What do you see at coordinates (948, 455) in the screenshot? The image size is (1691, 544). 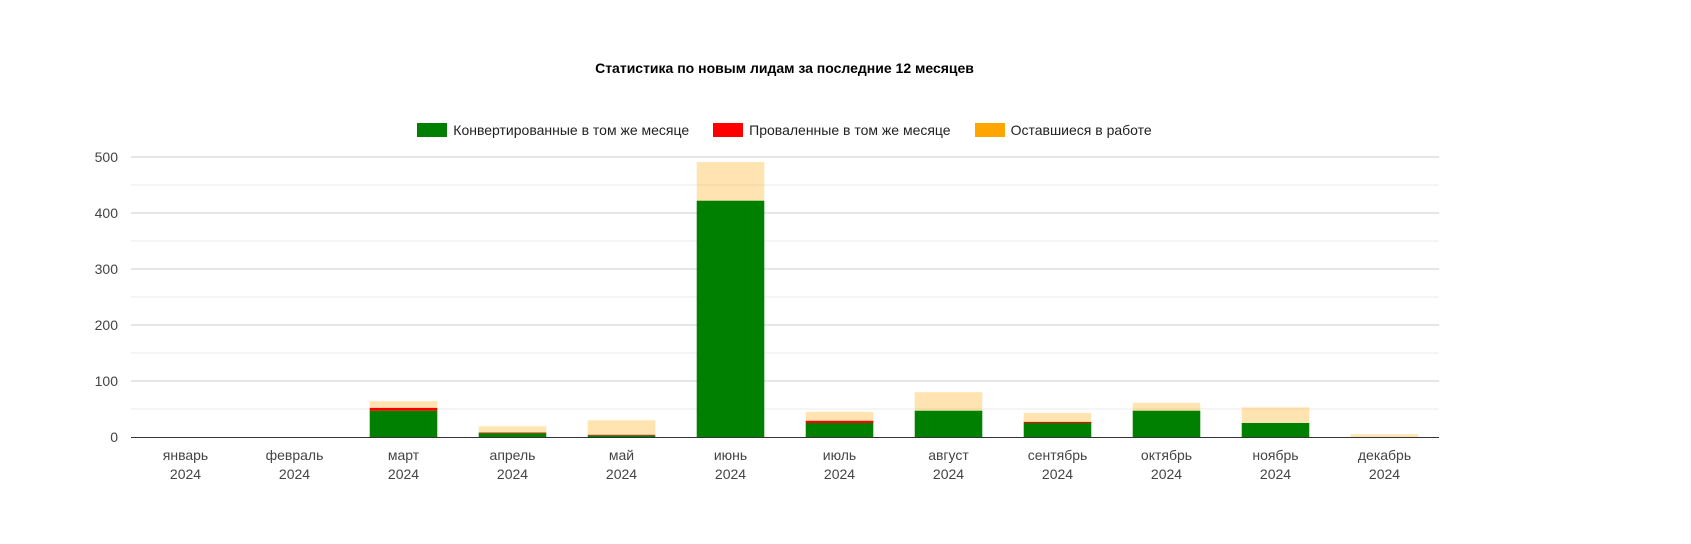 I see `x-tick-label-month: август` at bounding box center [948, 455].